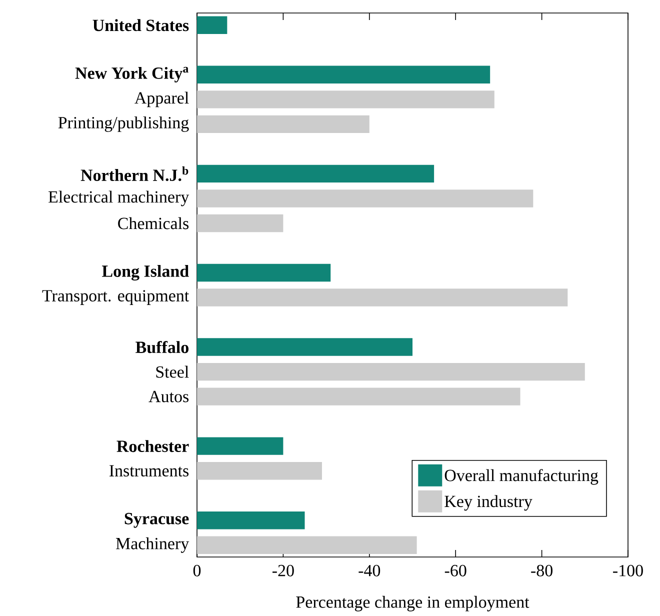 This screenshot has height=616, width=660. What do you see at coordinates (152, 446) in the screenshot?
I see `y-tick-label: Rochester` at bounding box center [152, 446].